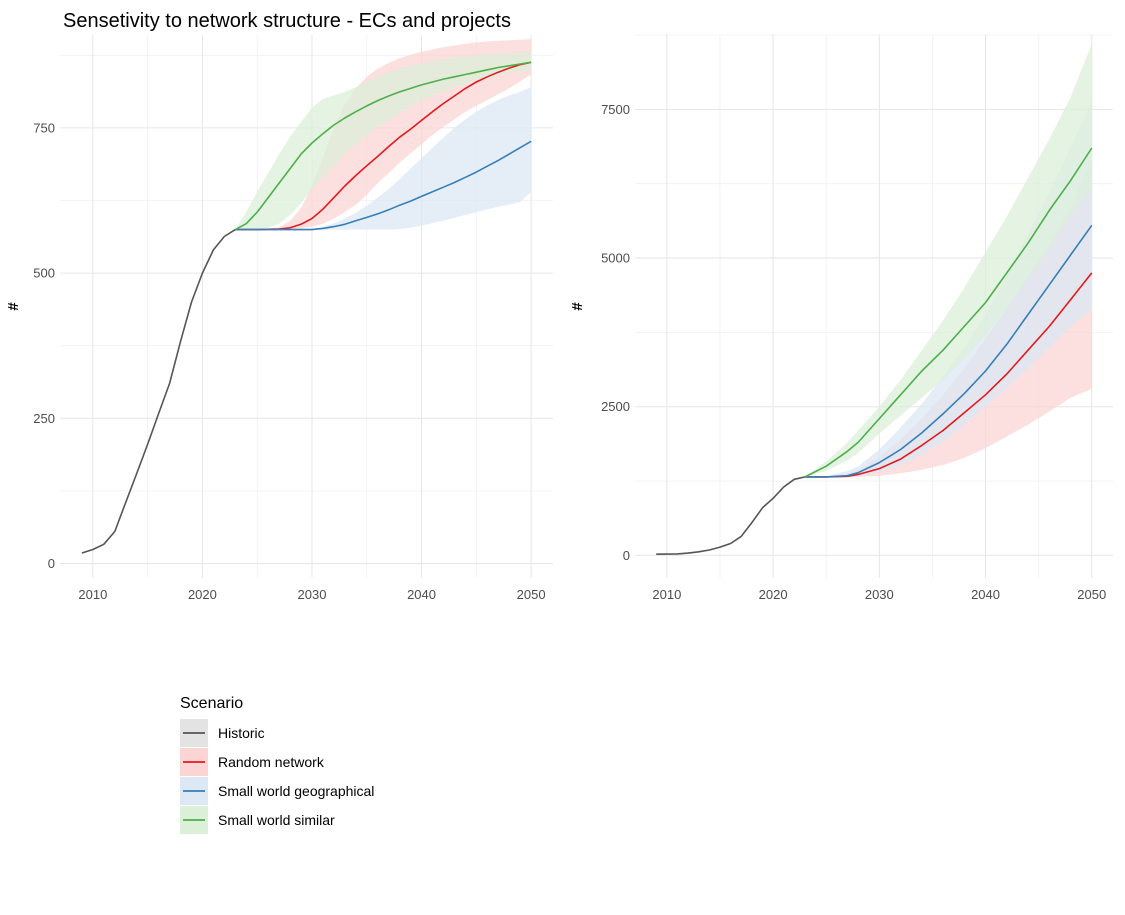  What do you see at coordinates (615, 258) in the screenshot?
I see `y-tick-label: 5000` at bounding box center [615, 258].